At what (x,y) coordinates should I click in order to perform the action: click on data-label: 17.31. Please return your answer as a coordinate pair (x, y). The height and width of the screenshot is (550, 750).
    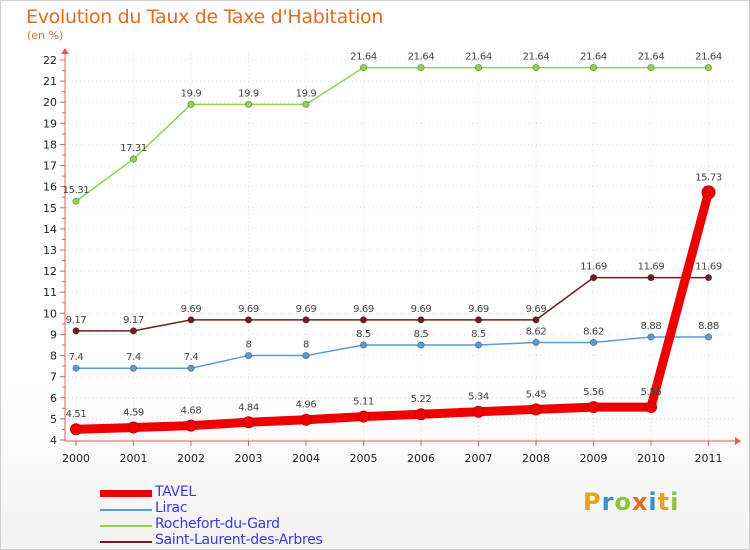
    Looking at the image, I should click on (133, 148).